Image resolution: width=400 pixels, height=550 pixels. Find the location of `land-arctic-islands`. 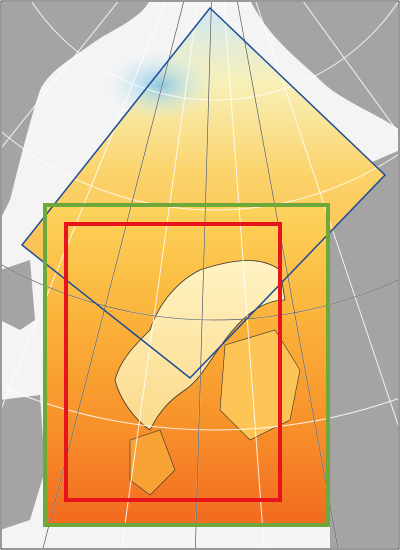

land-arctic-islands is located at coordinates (324, 65).